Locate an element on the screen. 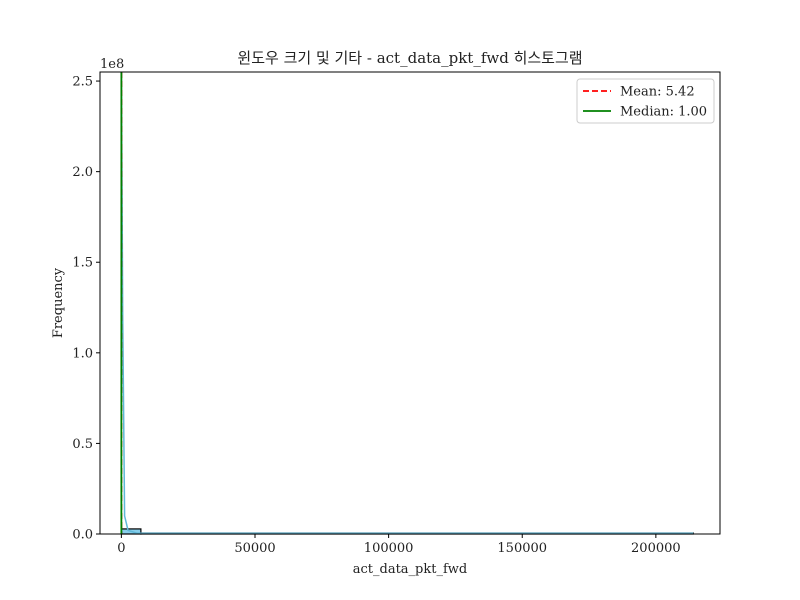 Image resolution: width=800 pixels, height=600 pixels. x-tick-label: 200000 is located at coordinates (656, 548).